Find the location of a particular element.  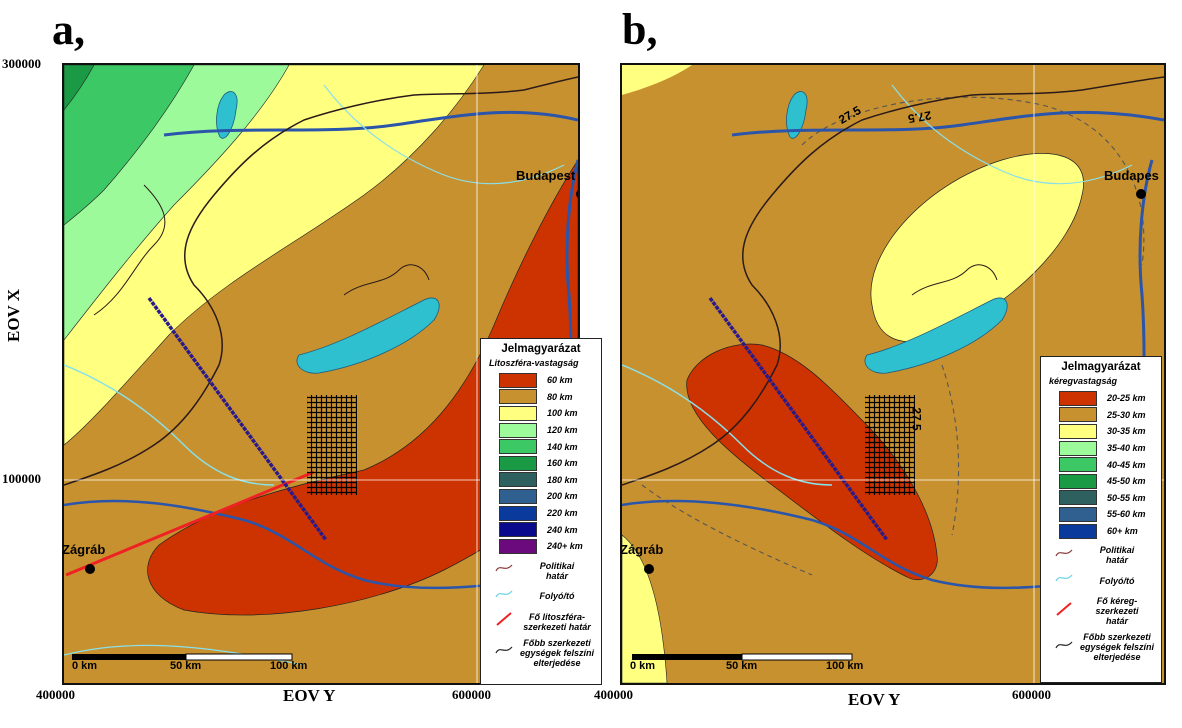

lake-balaton-b is located at coordinates (936, 335).